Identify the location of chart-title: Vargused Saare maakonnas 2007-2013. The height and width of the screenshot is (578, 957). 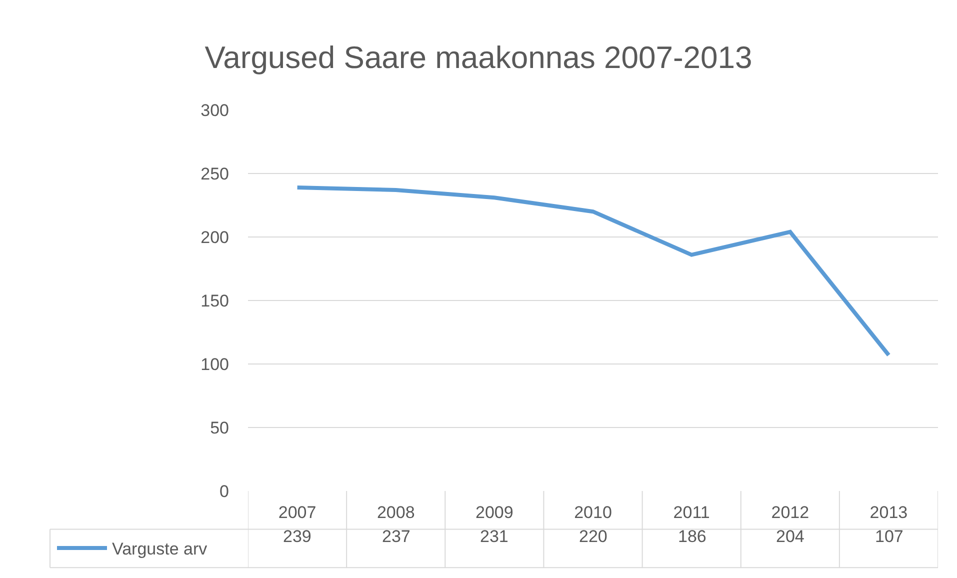
(478, 57).